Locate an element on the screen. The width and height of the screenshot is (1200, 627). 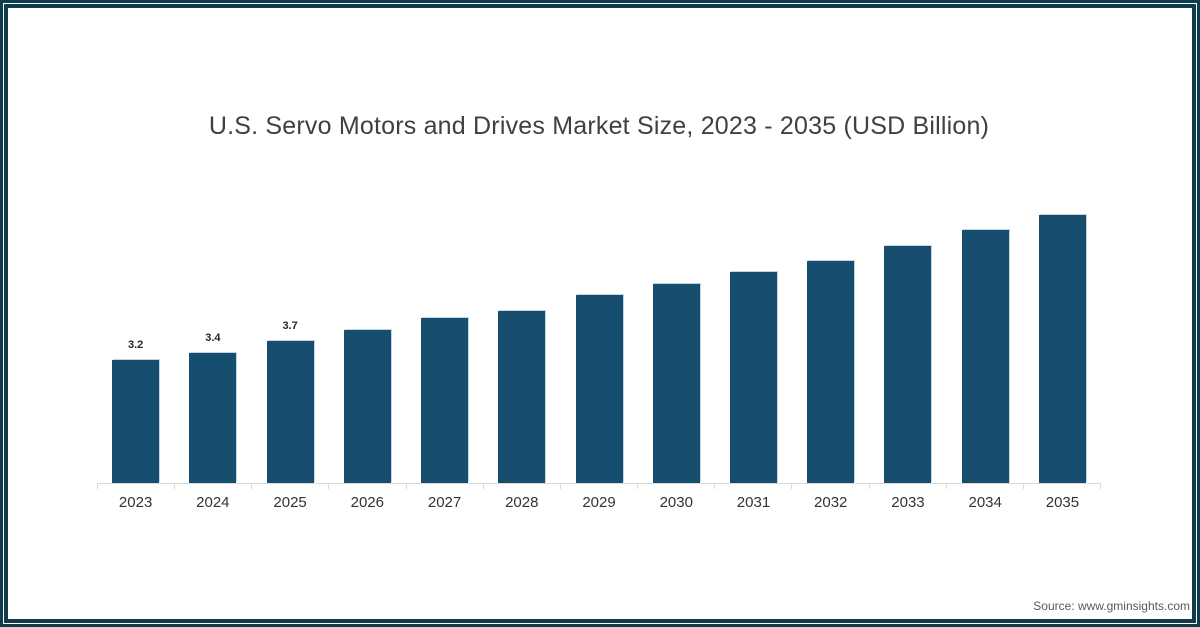
x-axis-label-2023: 2023 is located at coordinates (135, 502).